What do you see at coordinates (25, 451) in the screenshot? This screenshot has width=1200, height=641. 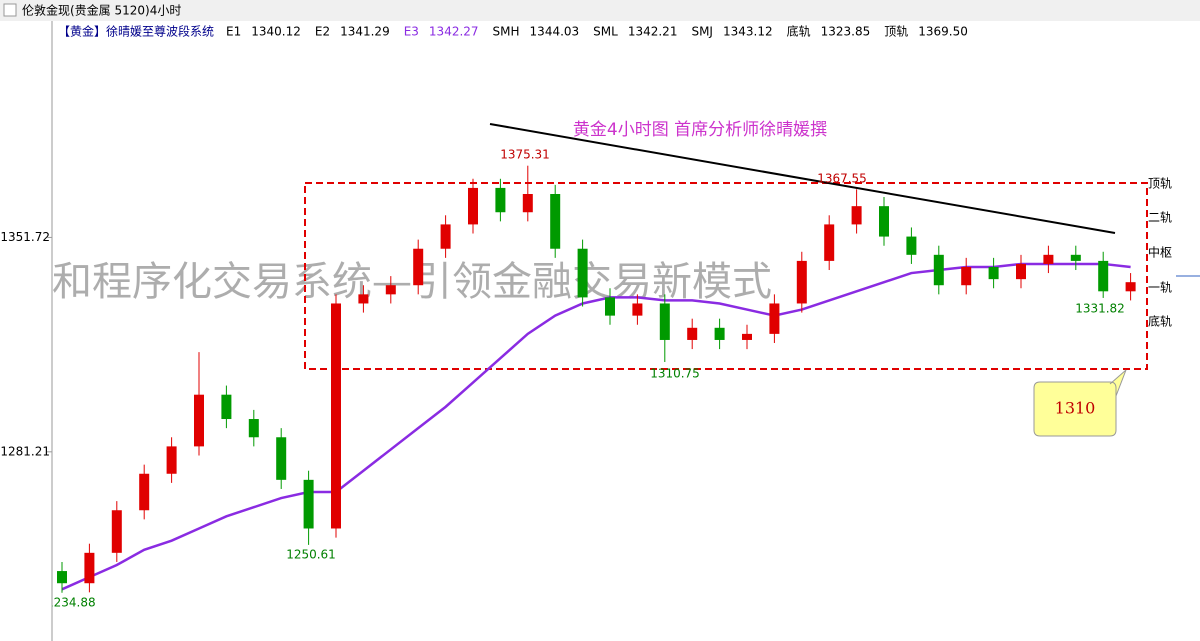 I see `y-tick-label: 1281.21` at bounding box center [25, 451].